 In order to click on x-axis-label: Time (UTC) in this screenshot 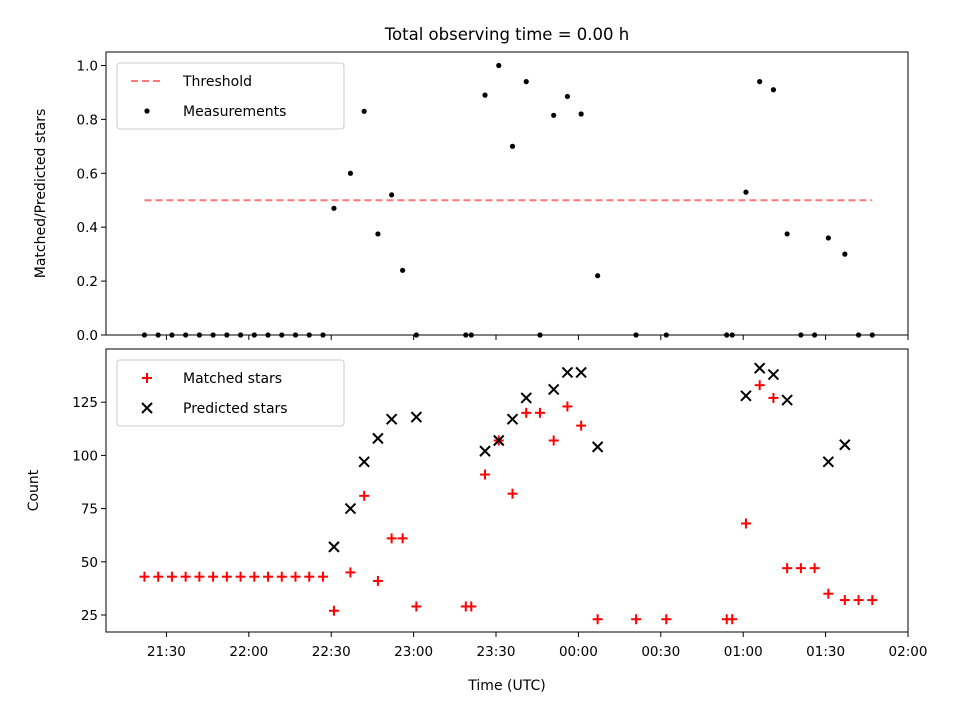, I will do `click(506, 686)`.